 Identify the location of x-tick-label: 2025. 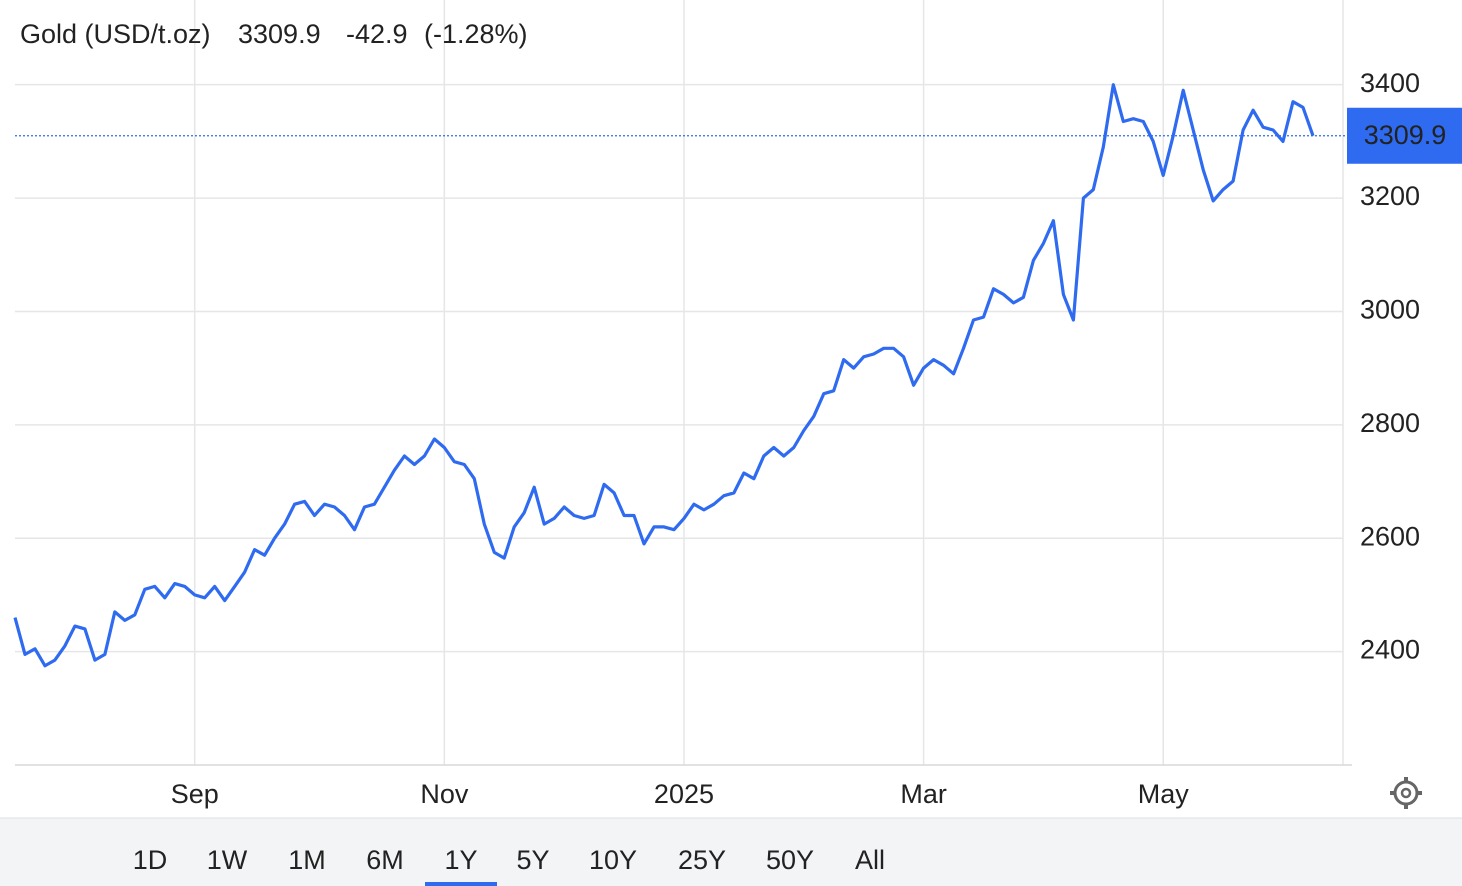
(684, 794).